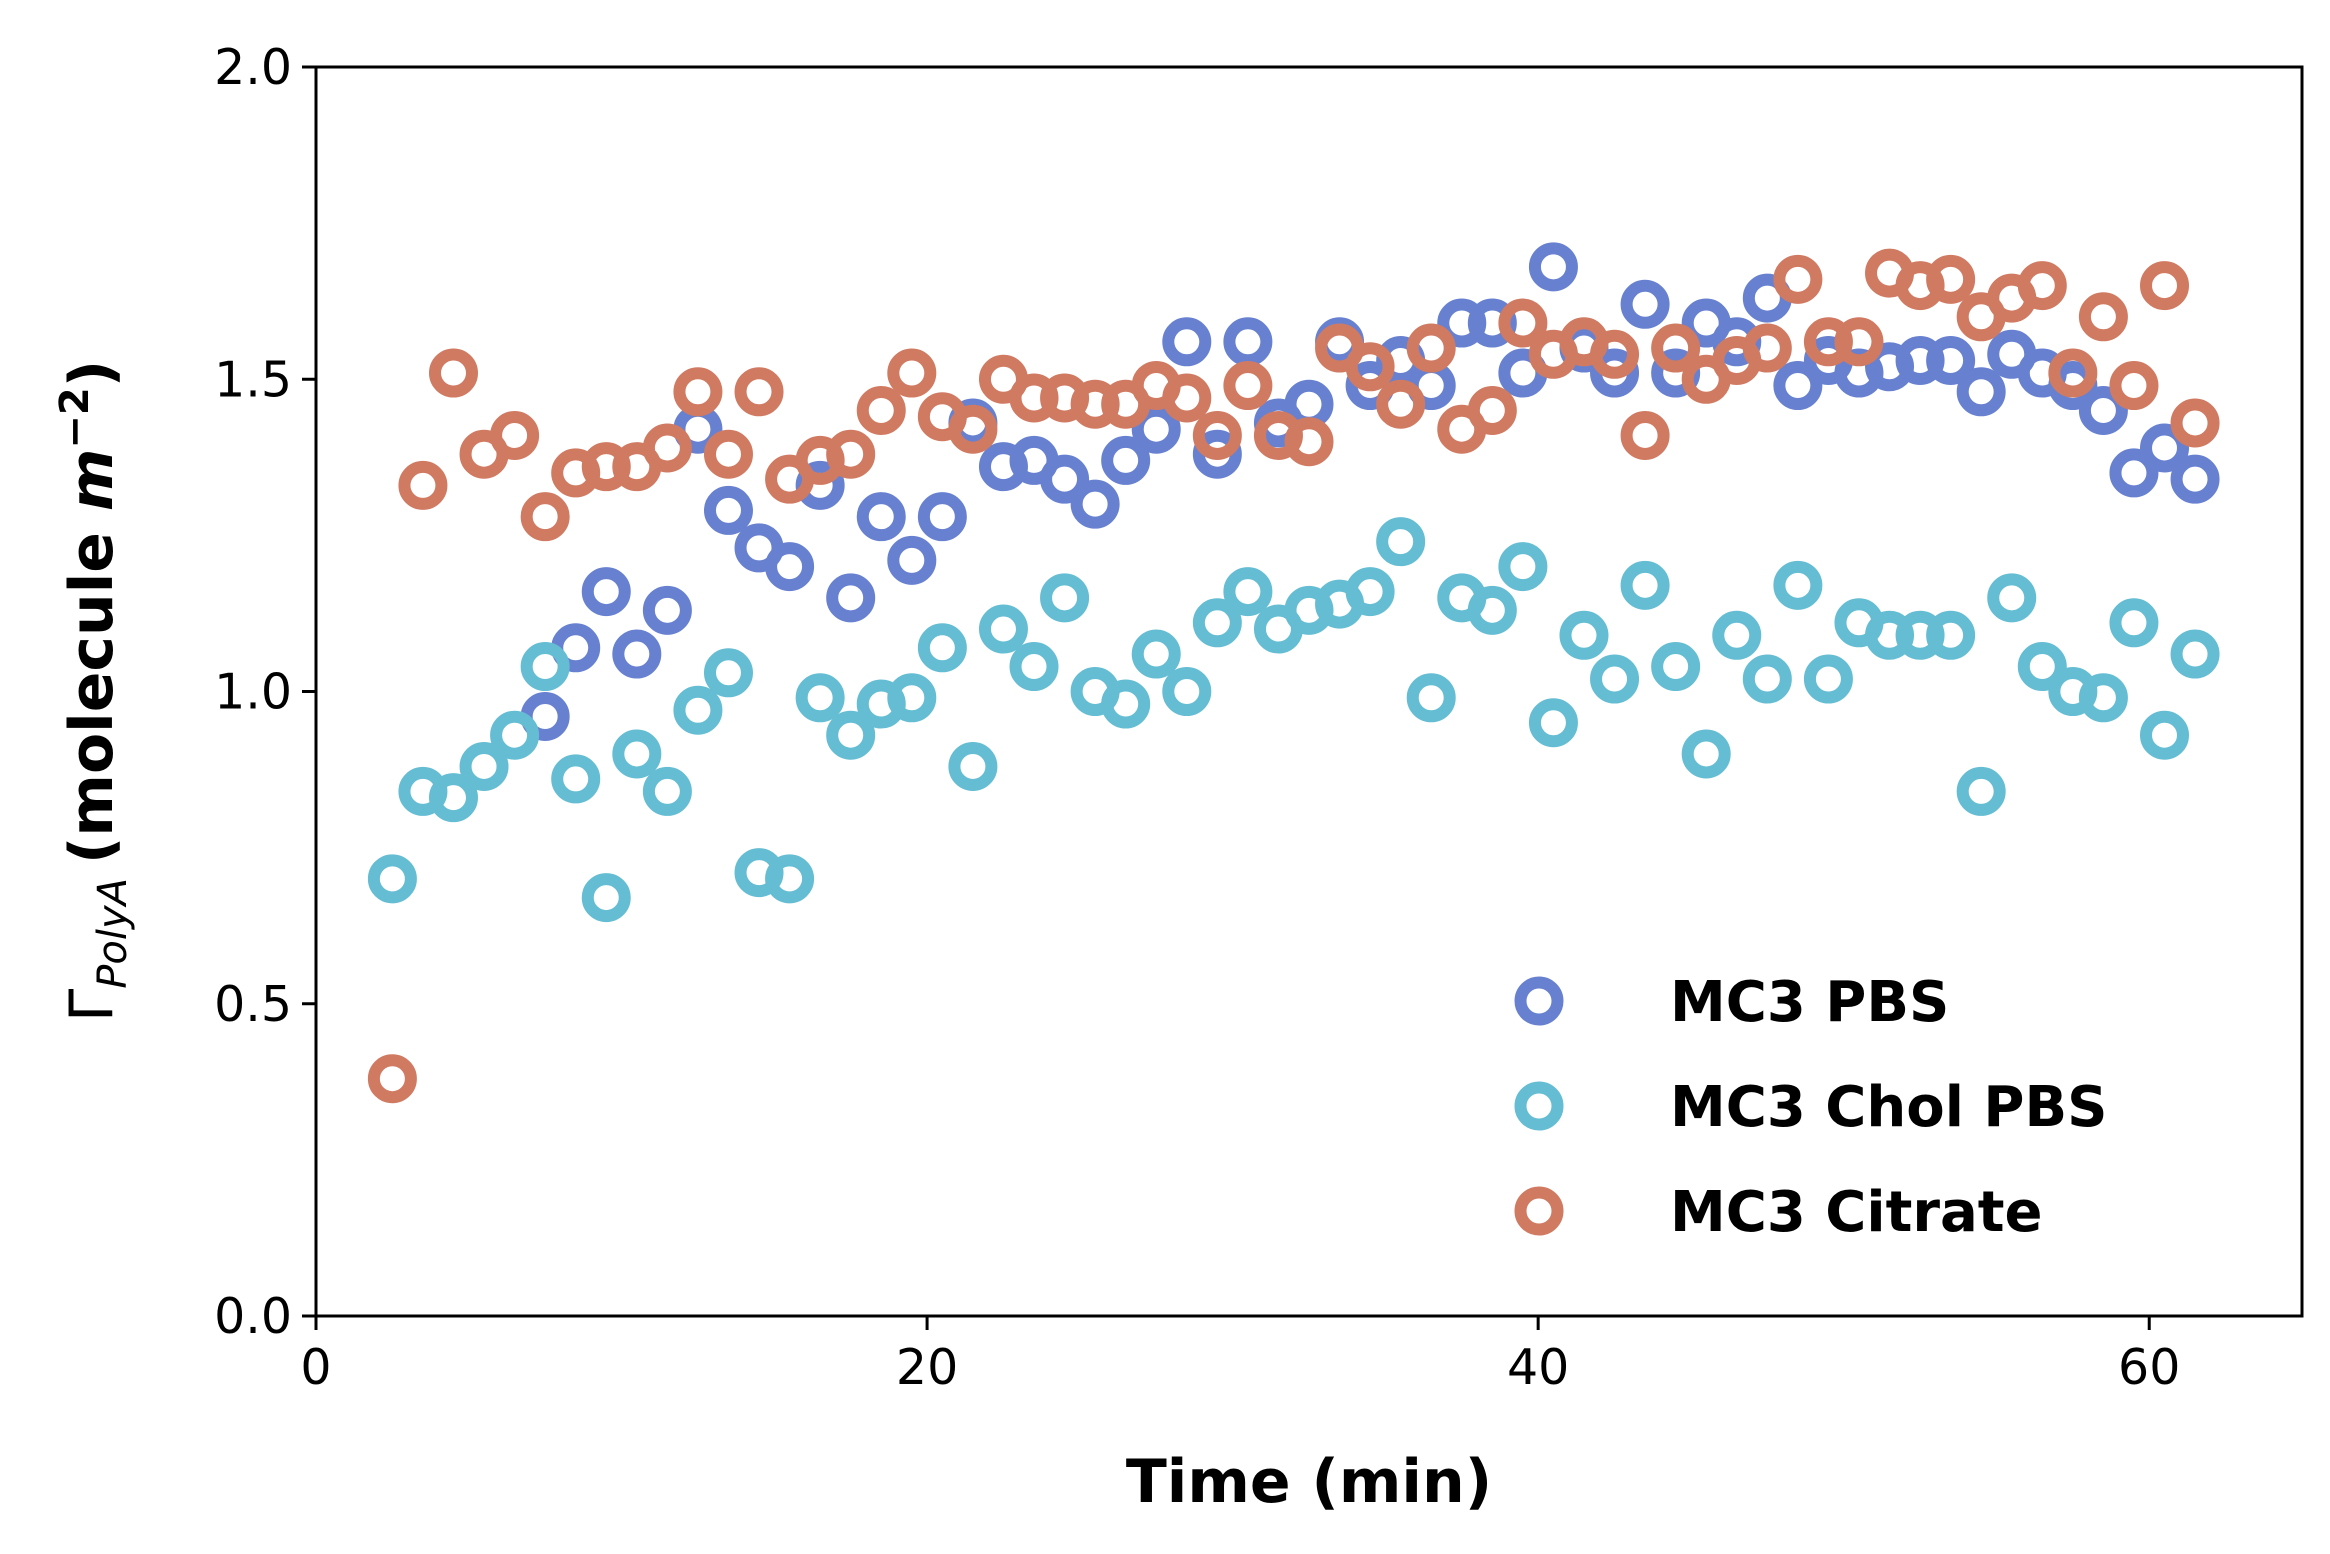  Describe the element at coordinates (75, 417) in the screenshot. I see `y-axis-label-superscript: −2` at that location.